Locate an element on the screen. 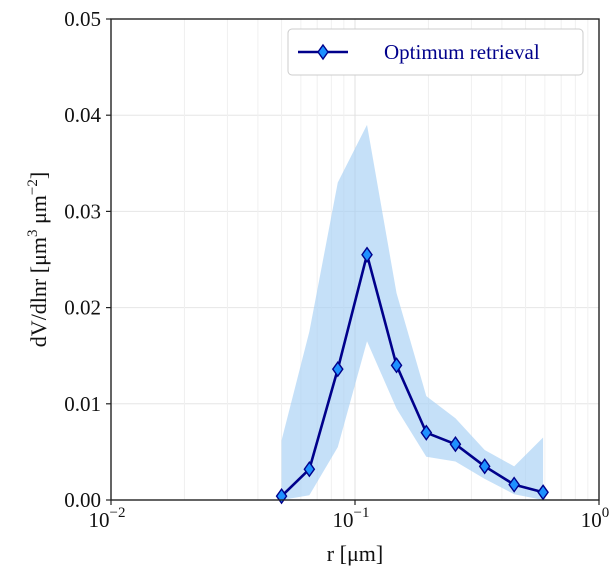  y-tick-label: 0.05 is located at coordinates (82, 19).